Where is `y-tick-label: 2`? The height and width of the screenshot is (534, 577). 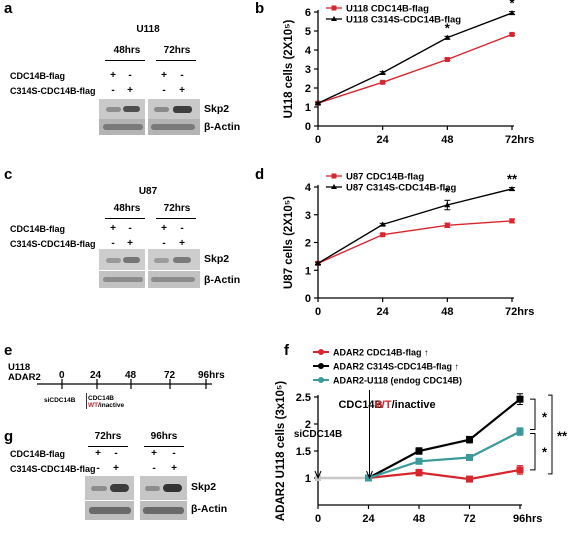 y-tick-label: 2 is located at coordinates (308, 425).